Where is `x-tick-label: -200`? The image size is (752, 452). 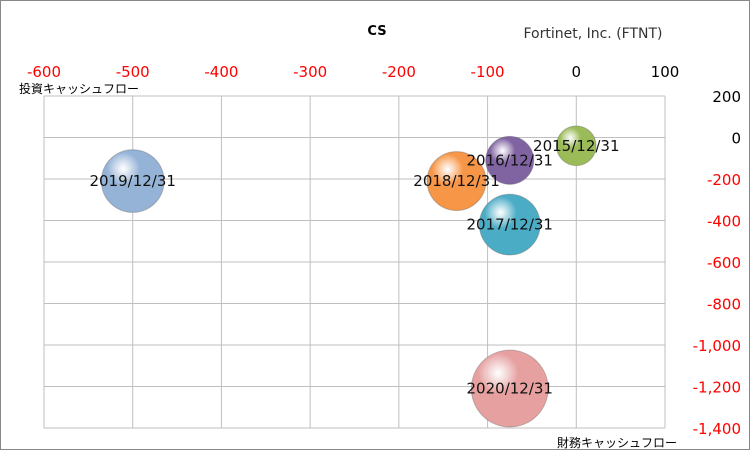
x-tick-label: -200 is located at coordinates (399, 72).